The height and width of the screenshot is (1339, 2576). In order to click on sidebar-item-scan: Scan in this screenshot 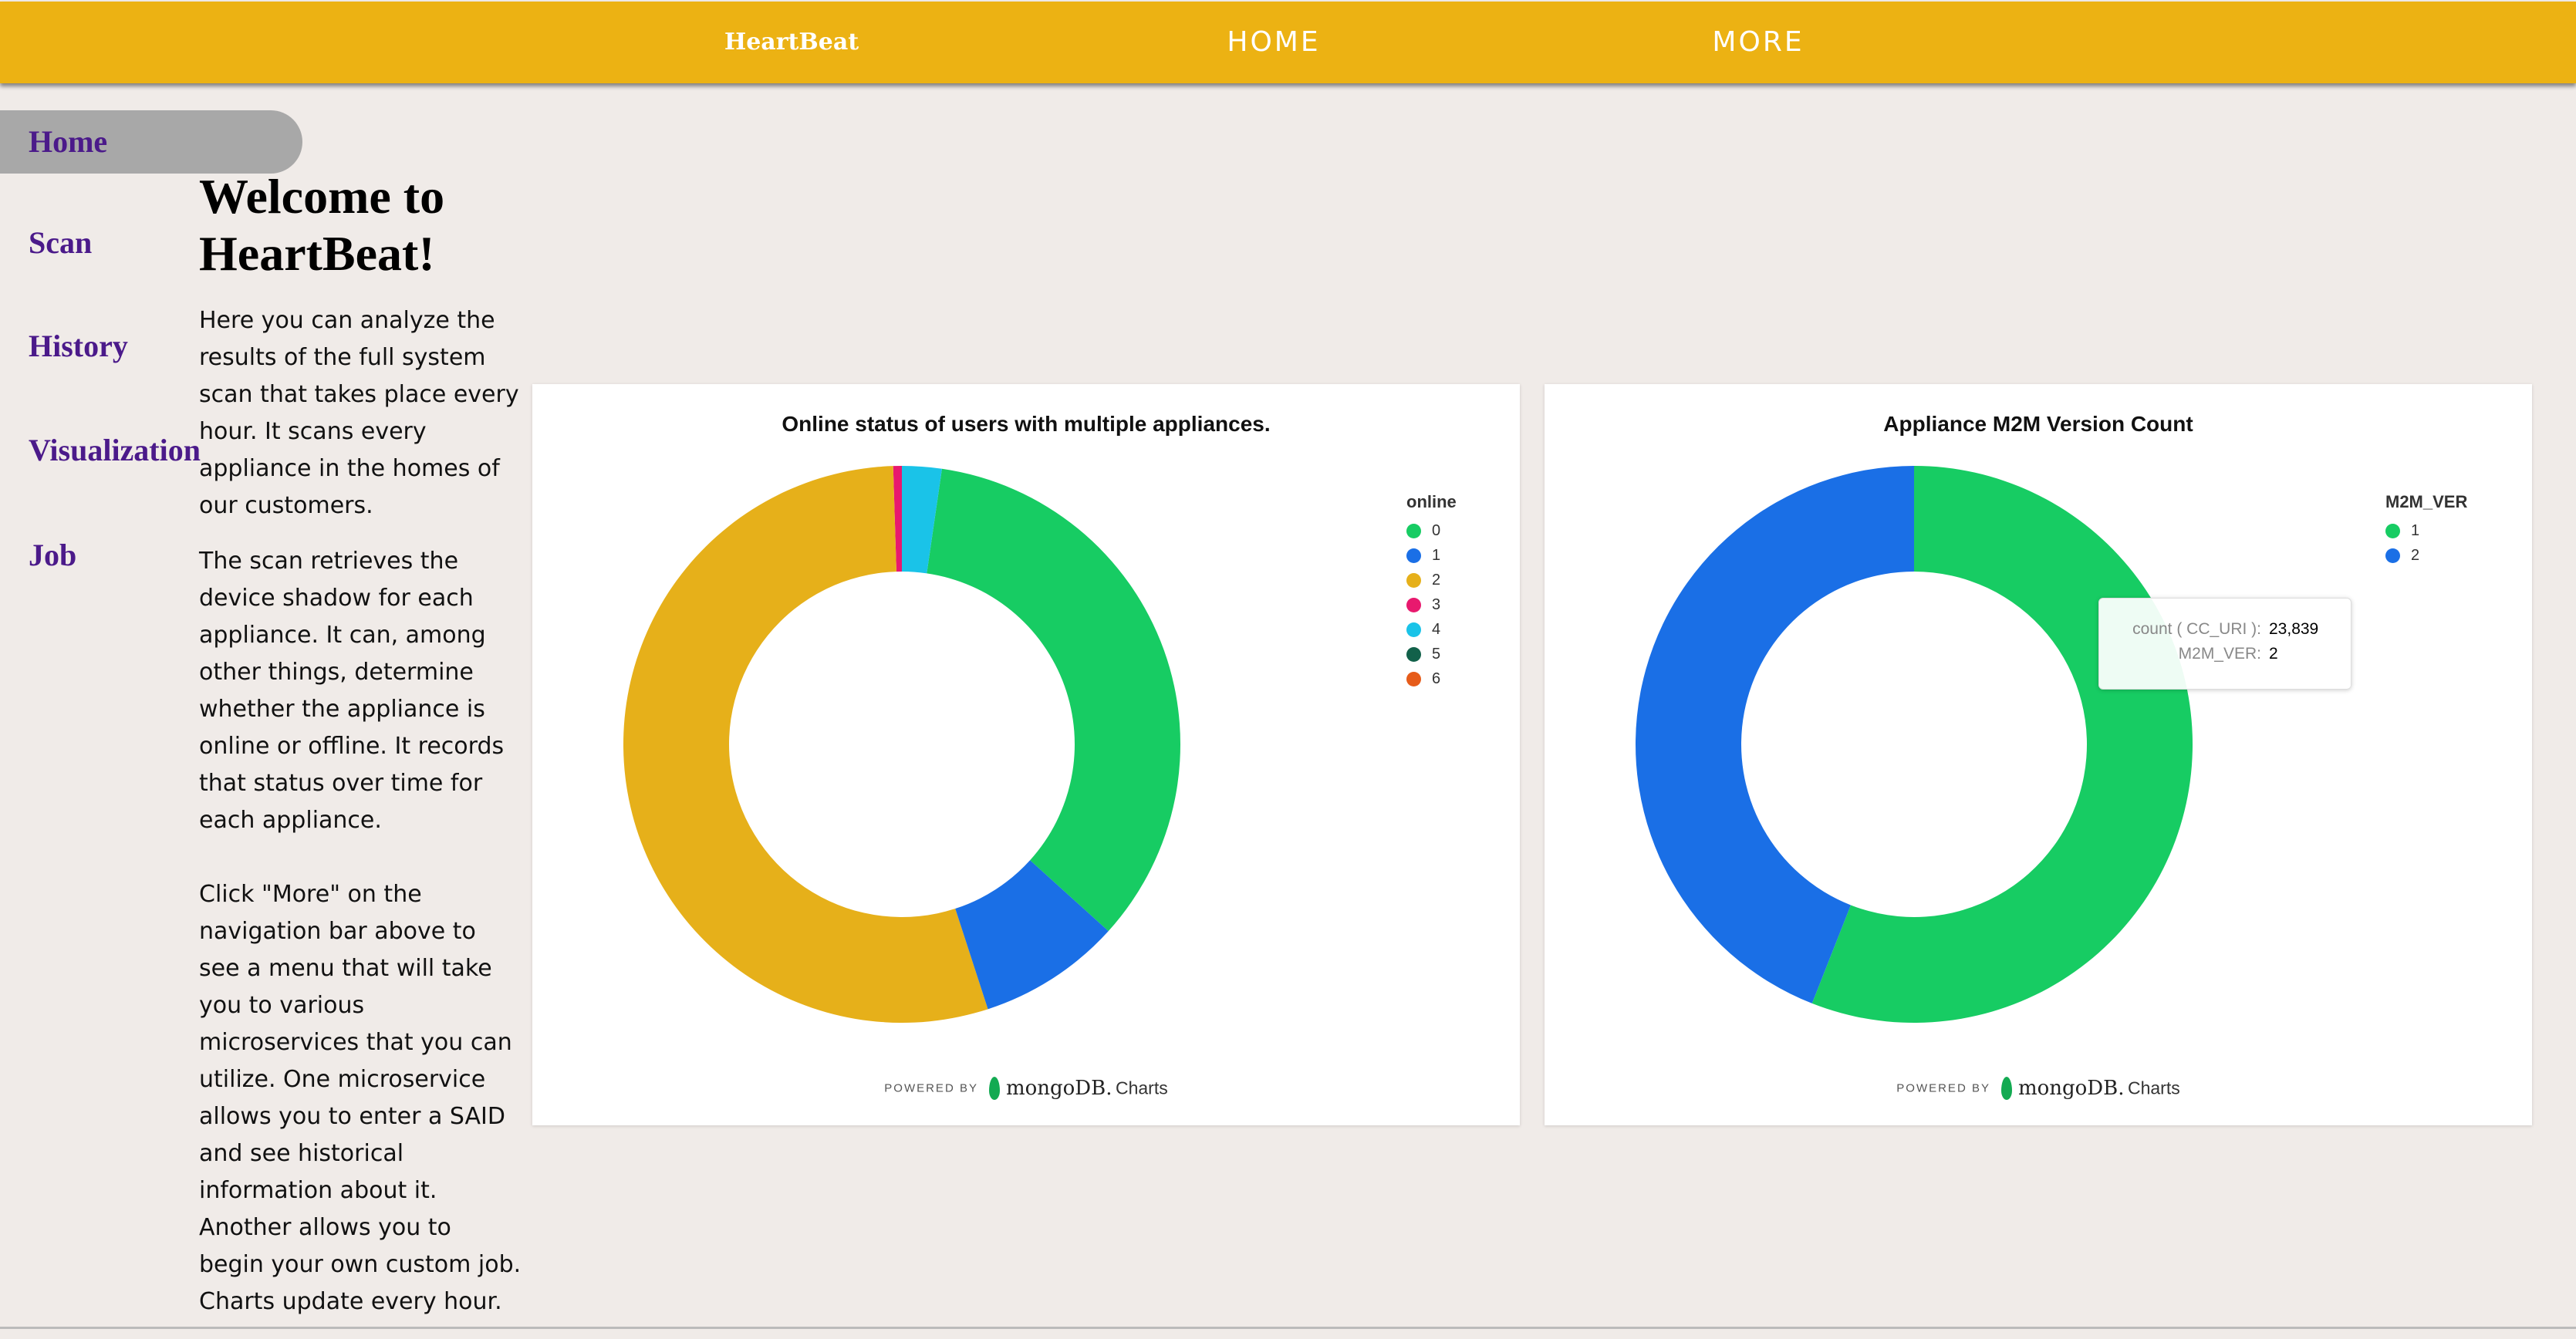, I will do `click(61, 242)`.